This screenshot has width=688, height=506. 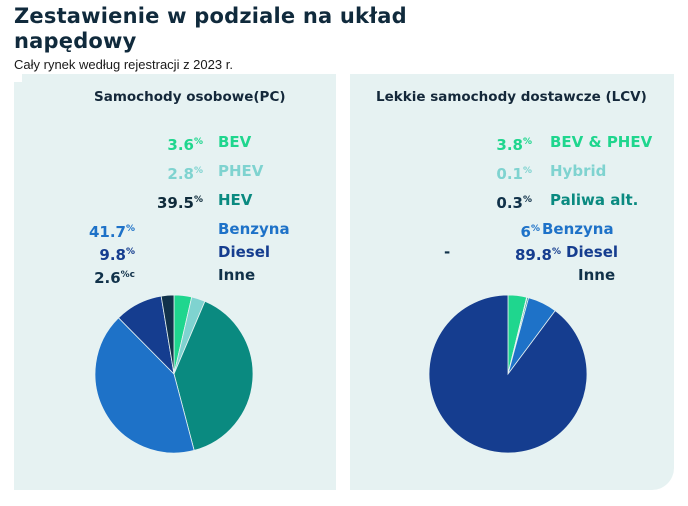 What do you see at coordinates (210, 28) in the screenshot?
I see `page-title: Zestawienie w podziale na układ napędowy` at bounding box center [210, 28].